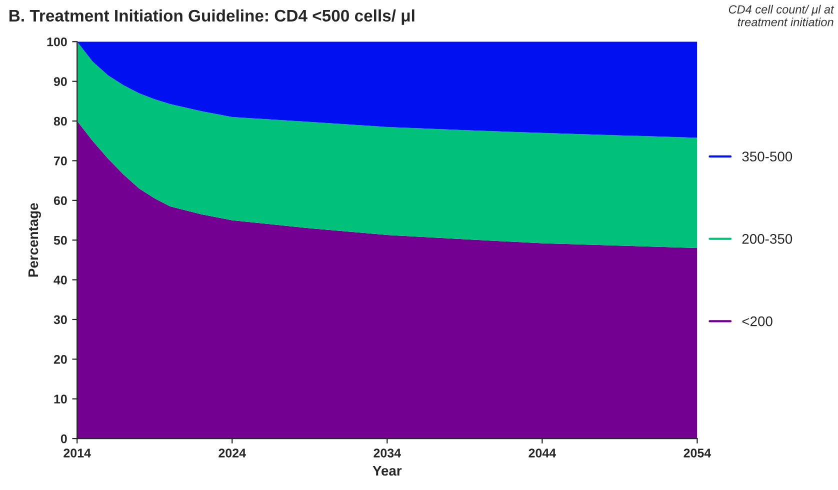  Describe the element at coordinates (542, 453) in the screenshot. I see `x-tick-label: 2044` at that location.